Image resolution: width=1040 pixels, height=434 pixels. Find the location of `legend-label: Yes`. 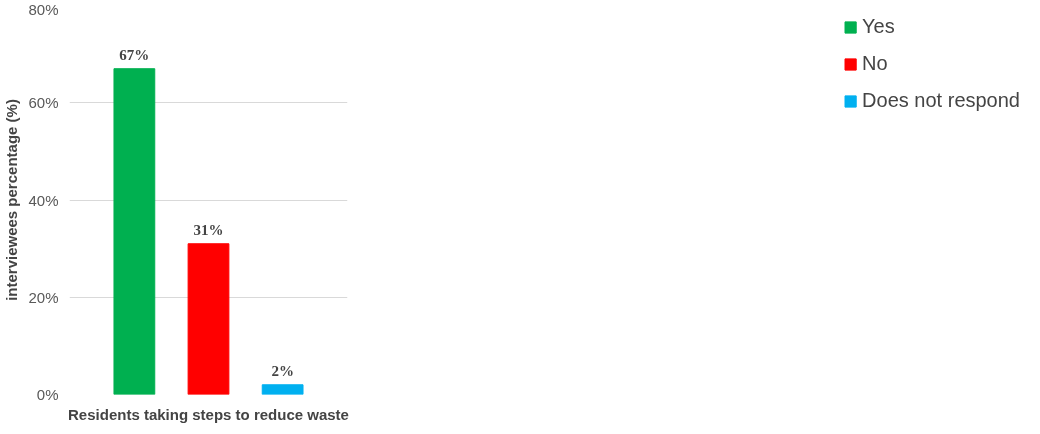

legend-label: Yes is located at coordinates (878, 26).